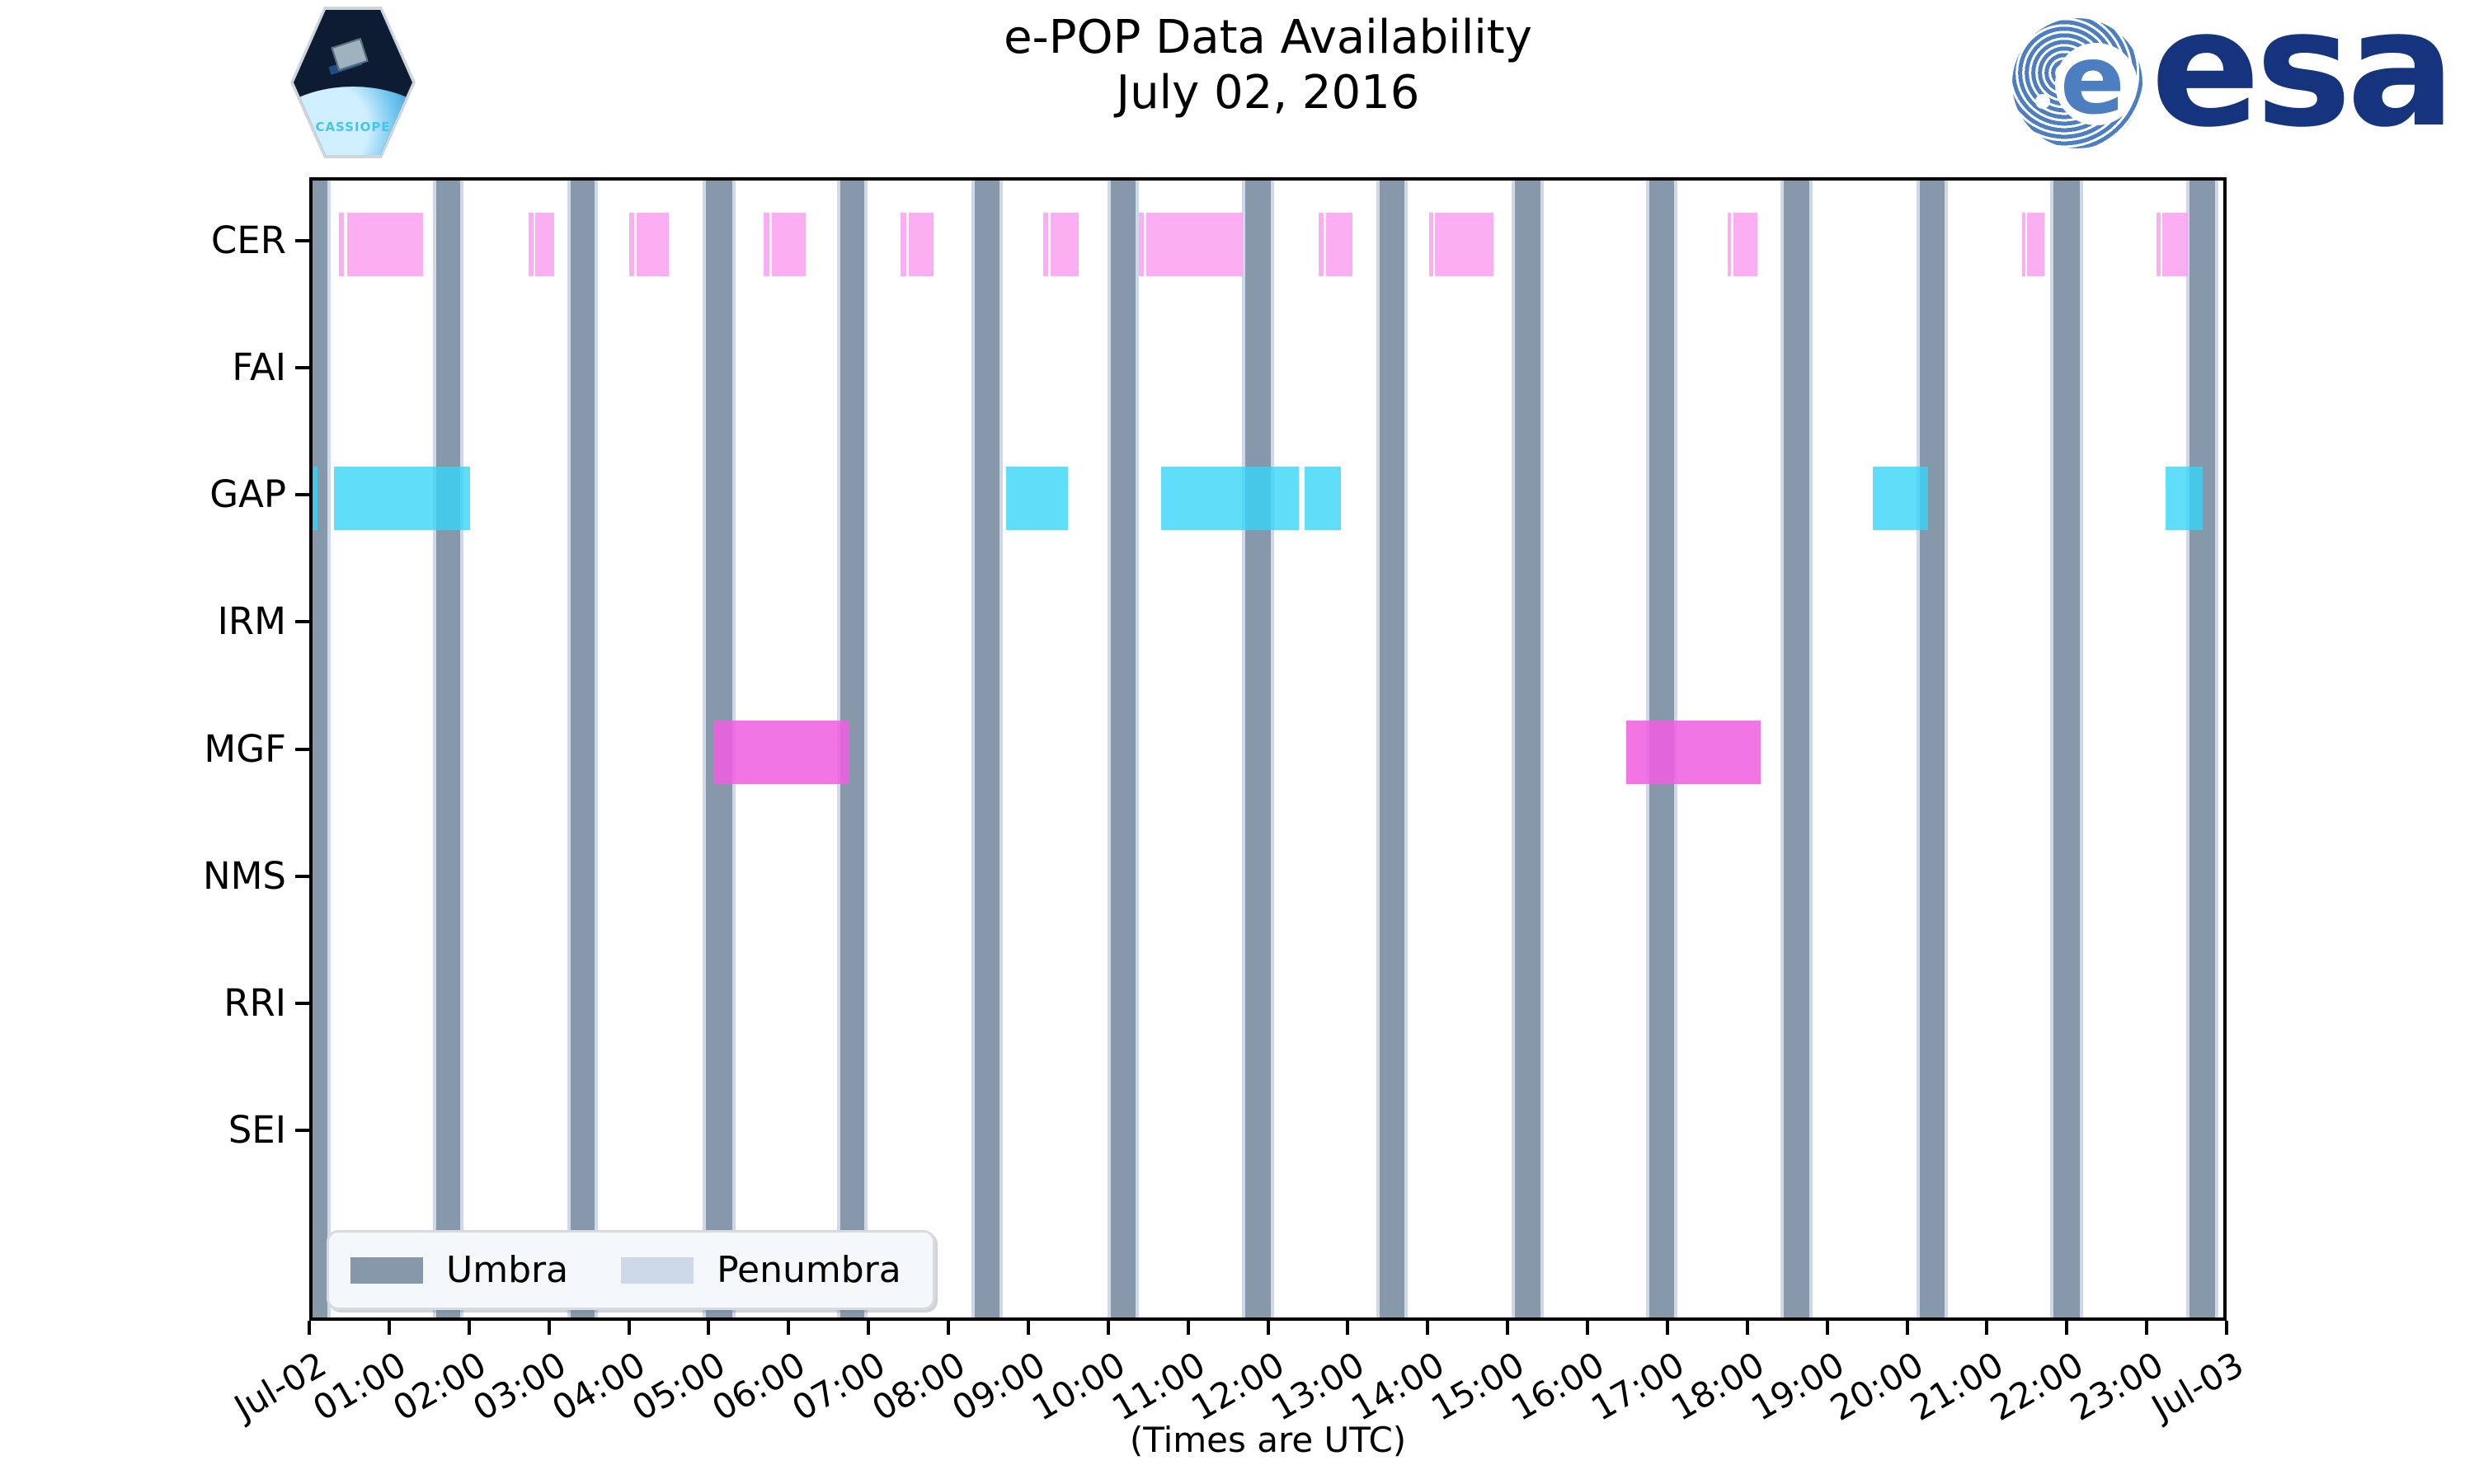 The image size is (2474, 1484). I want to click on chart-title: e-POP Data Availability, so click(1268, 37).